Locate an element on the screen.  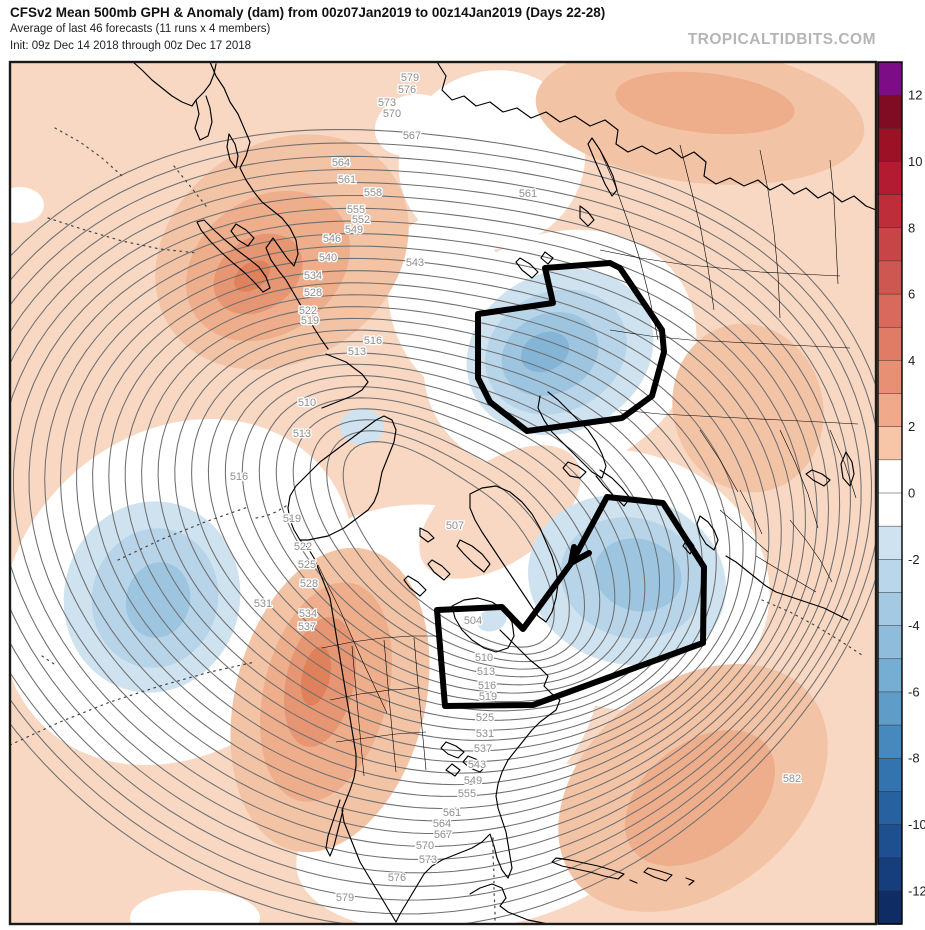
svg-text: 504 is located at coordinates (473, 621).